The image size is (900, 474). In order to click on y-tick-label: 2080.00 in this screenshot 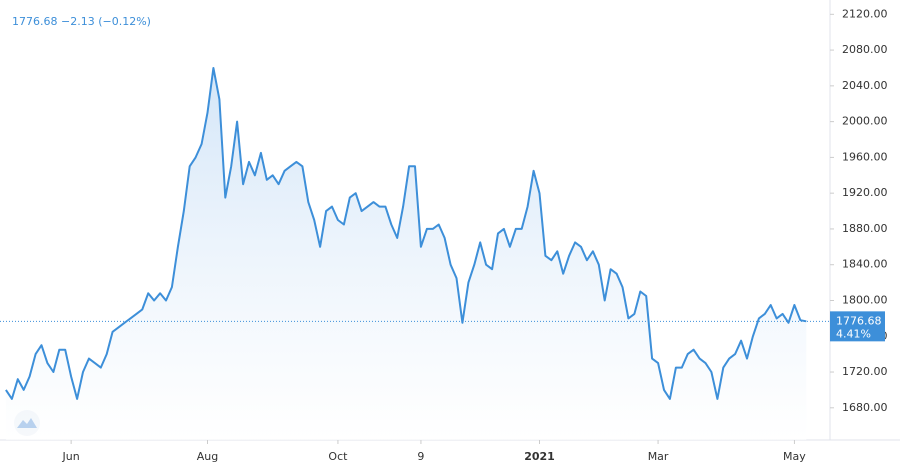, I will do `click(865, 49)`.